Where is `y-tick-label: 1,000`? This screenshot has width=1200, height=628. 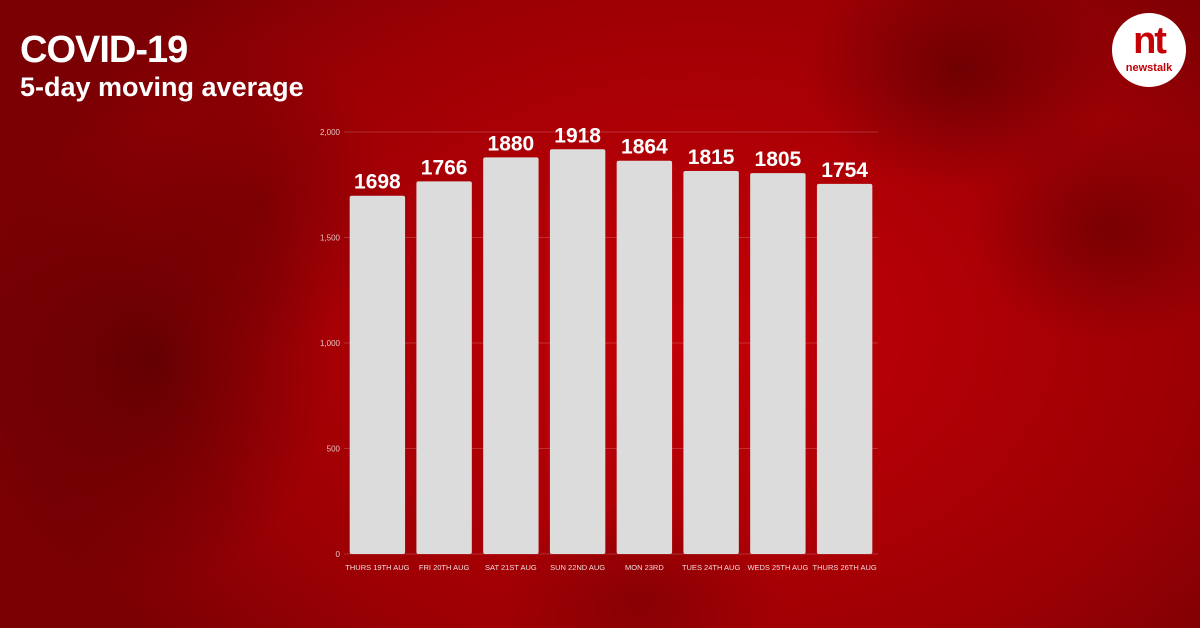 y-tick-label: 1,000 is located at coordinates (330, 343).